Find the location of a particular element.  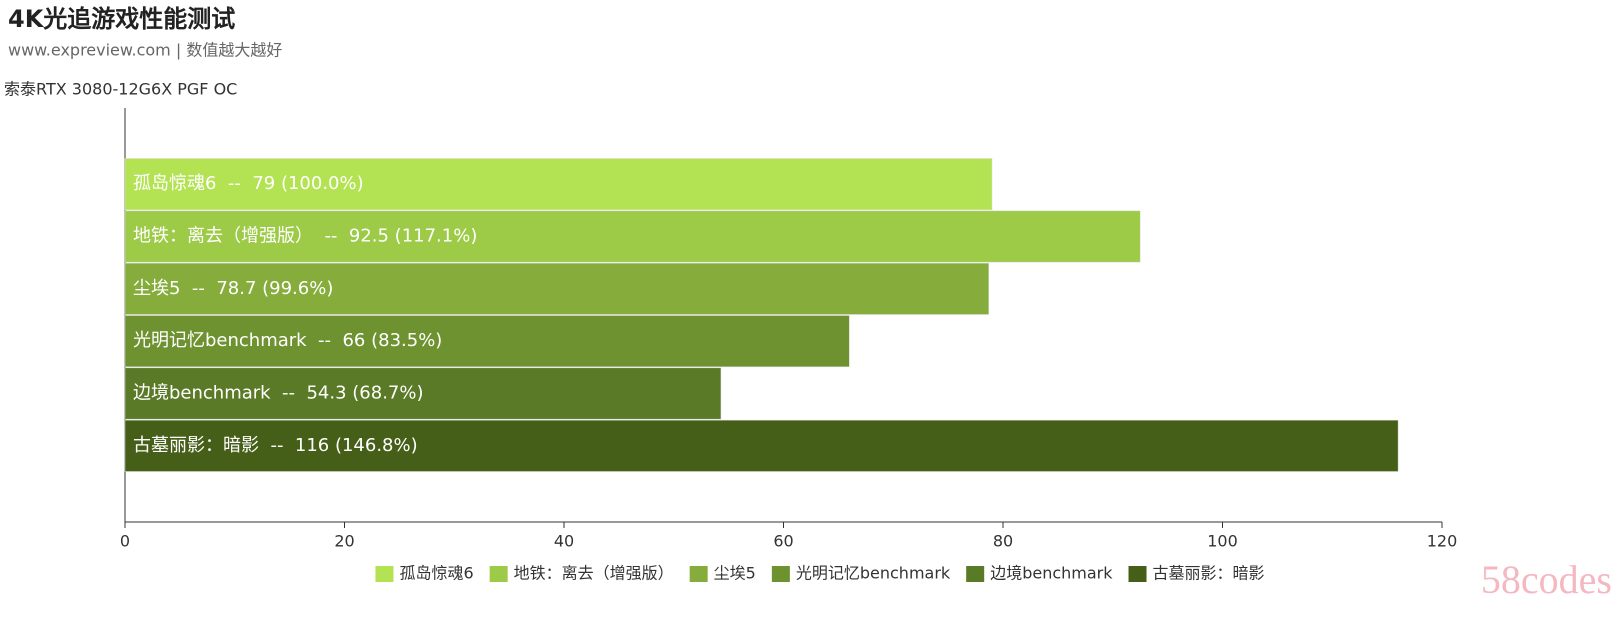

bar-label: 古墓丽影：暗影 -- 116 (146.8%) is located at coordinates (275, 445).